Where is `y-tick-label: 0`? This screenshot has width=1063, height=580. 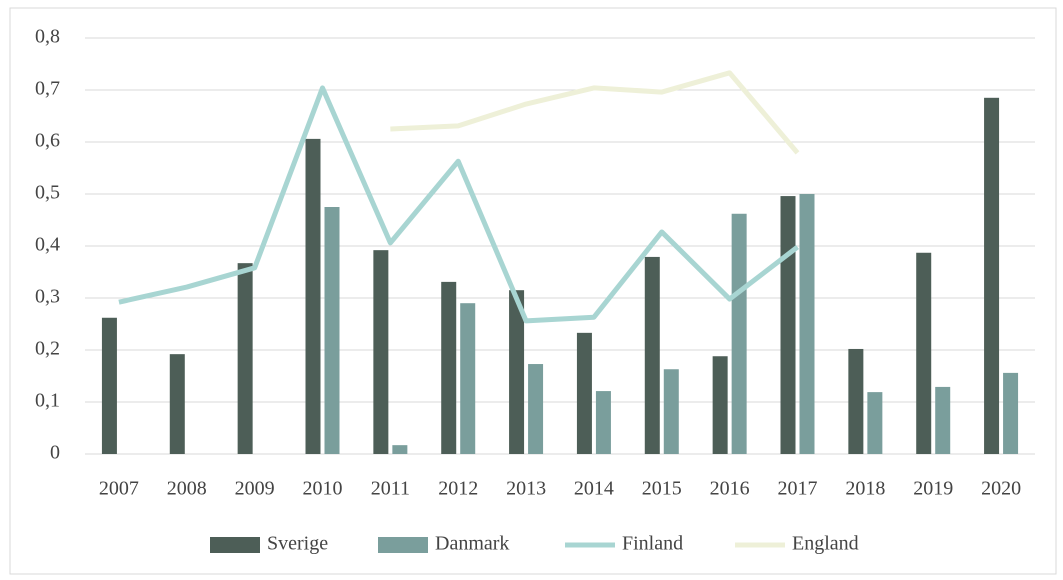 y-tick-label: 0 is located at coordinates (55, 453).